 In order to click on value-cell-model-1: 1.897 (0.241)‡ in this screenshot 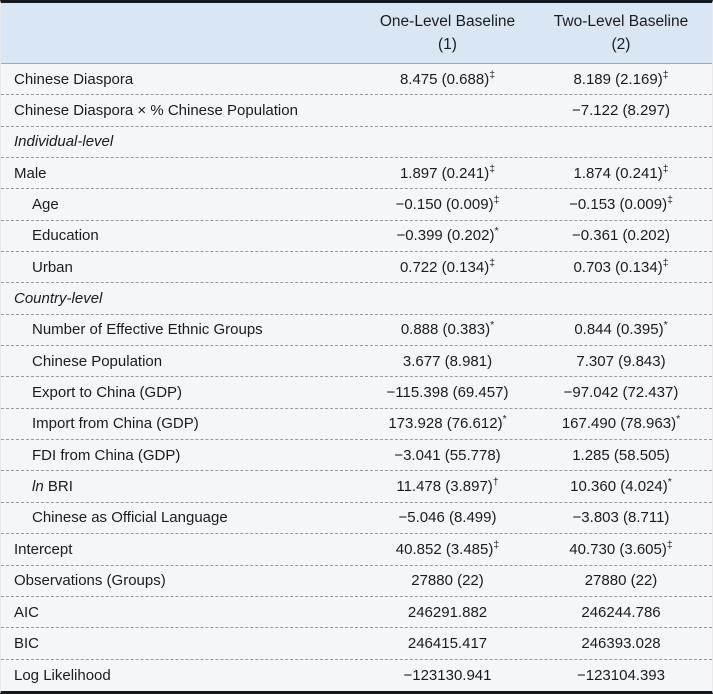, I will do `click(447, 172)`.